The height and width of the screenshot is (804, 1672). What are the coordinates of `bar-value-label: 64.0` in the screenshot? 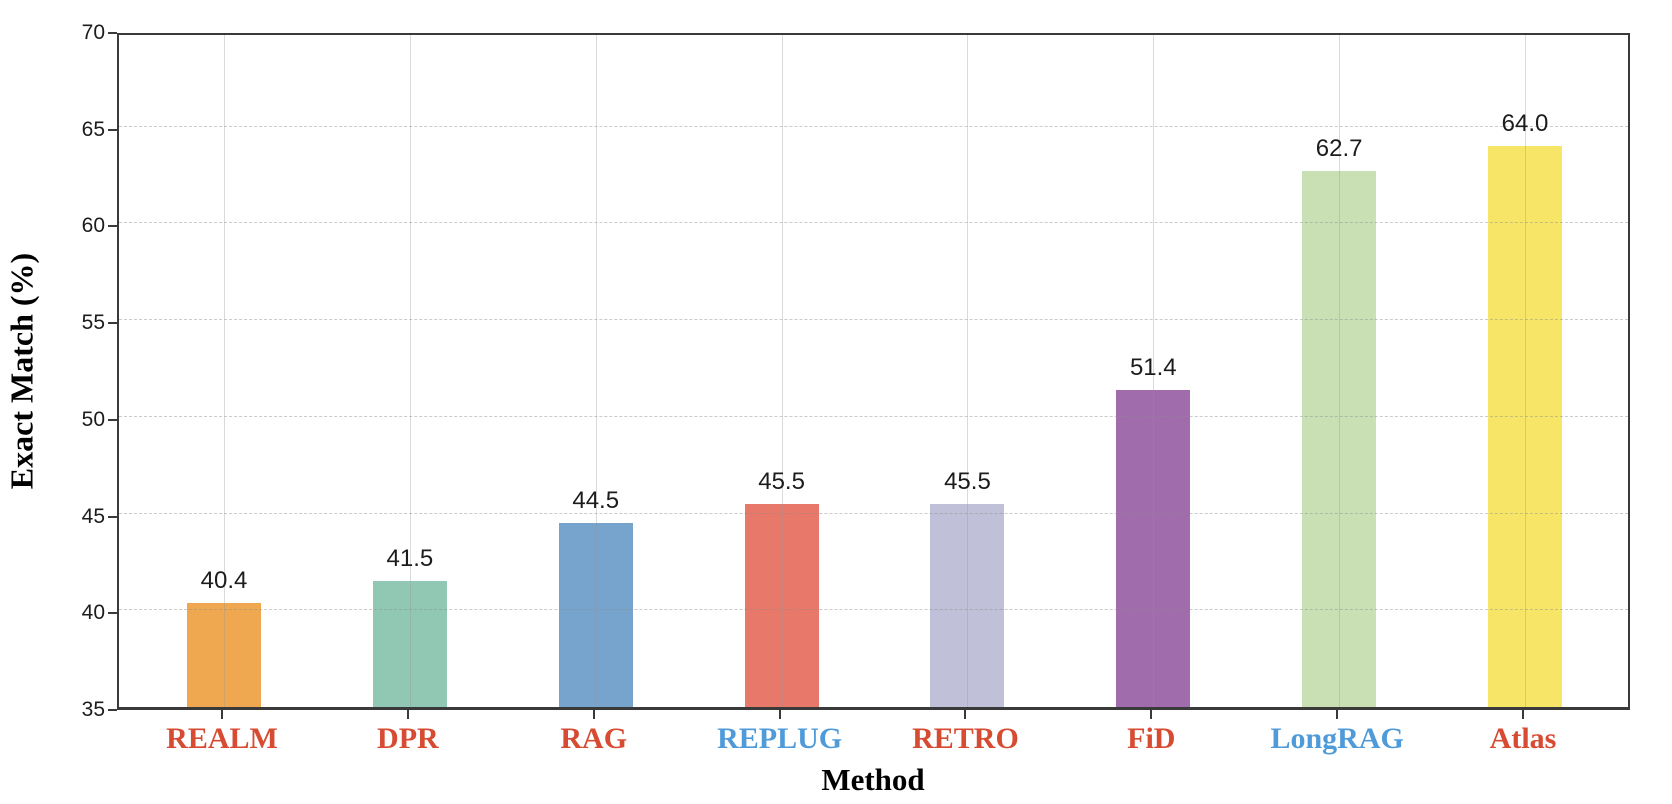 It's located at (1525, 124).